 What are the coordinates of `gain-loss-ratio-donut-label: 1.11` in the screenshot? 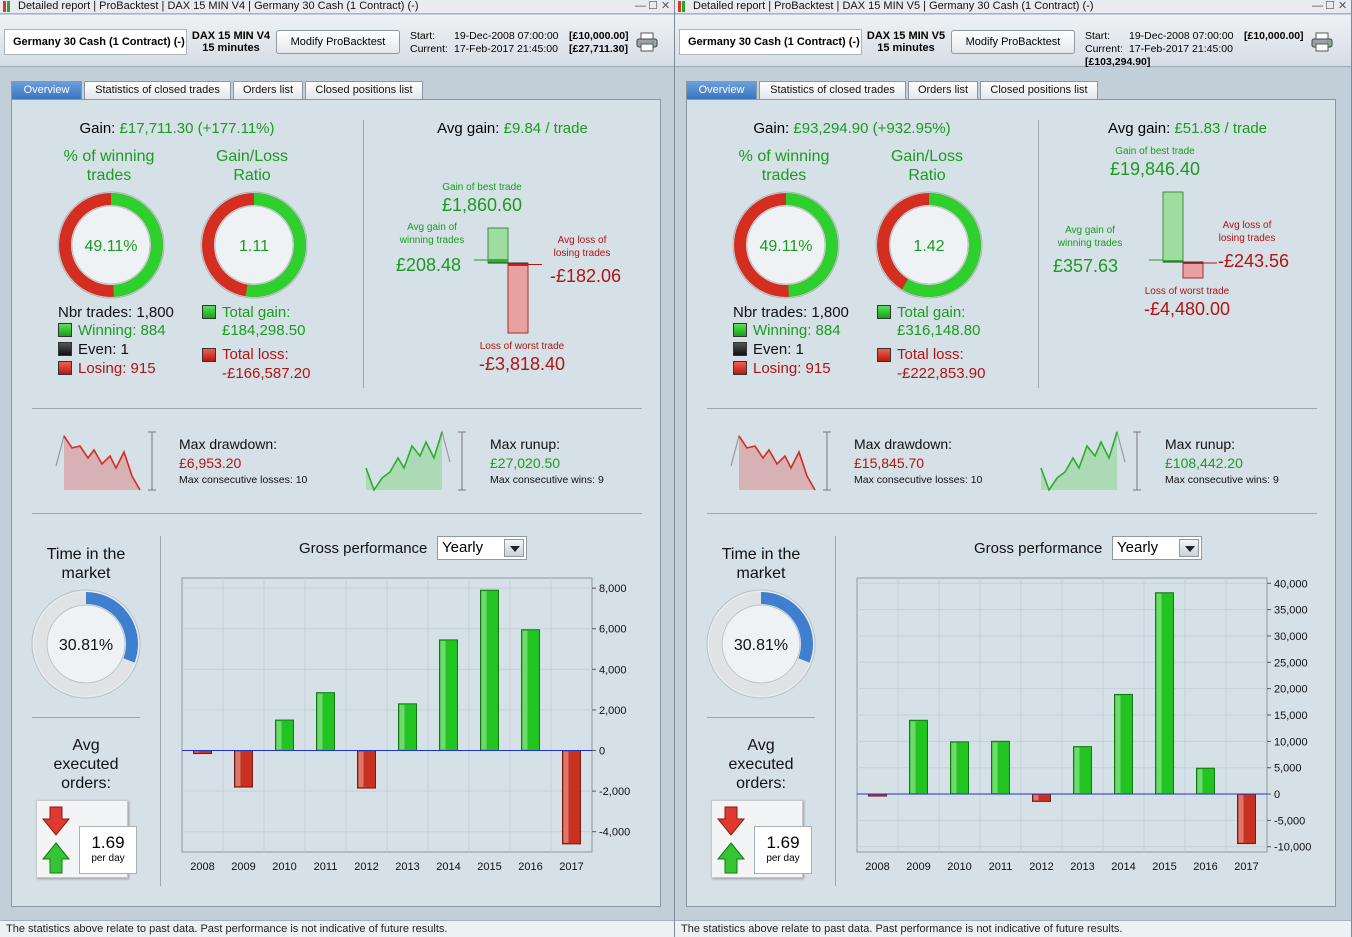 It's located at (254, 246).